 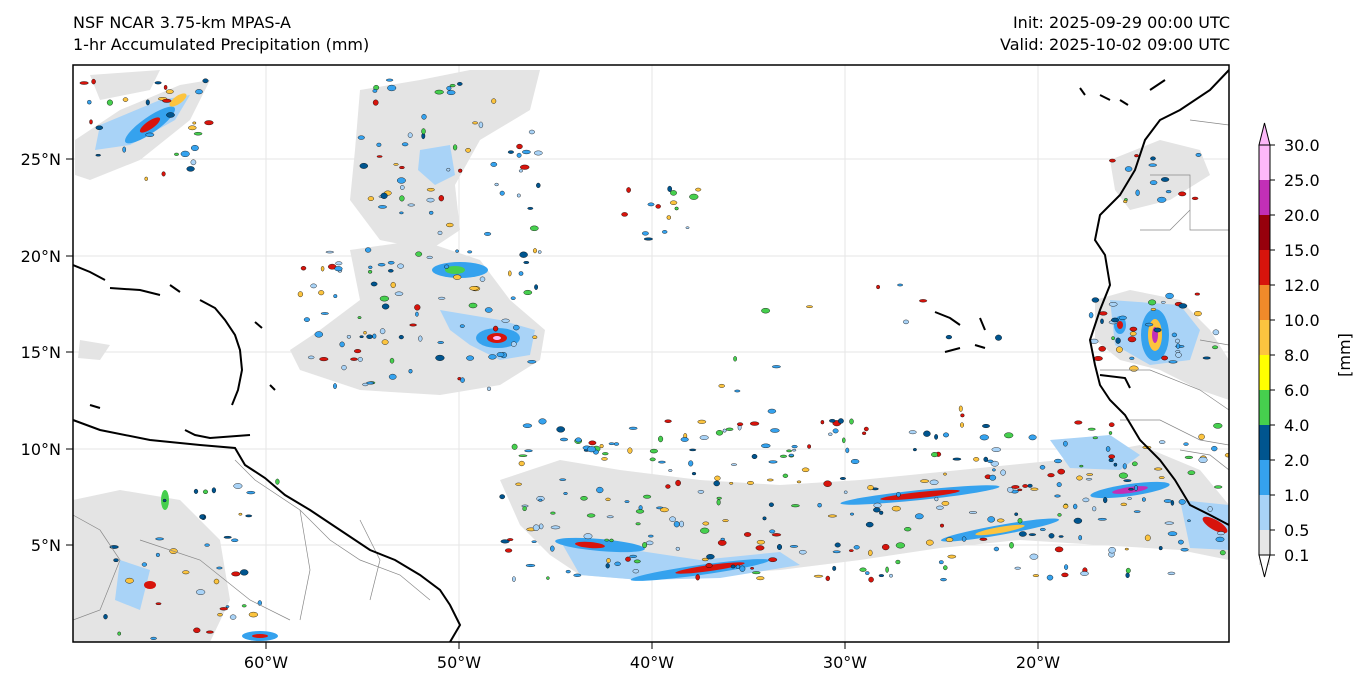 What do you see at coordinates (1302, 180) in the screenshot?
I see `colorbar-level-label: 25.0` at bounding box center [1302, 180].